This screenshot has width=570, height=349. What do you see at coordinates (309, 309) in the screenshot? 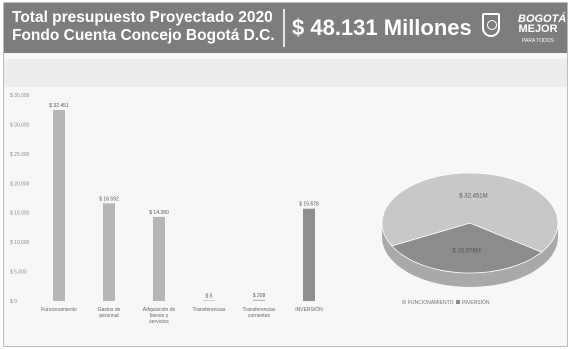
I see `category-label: INVERSIÓN` at bounding box center [309, 309].